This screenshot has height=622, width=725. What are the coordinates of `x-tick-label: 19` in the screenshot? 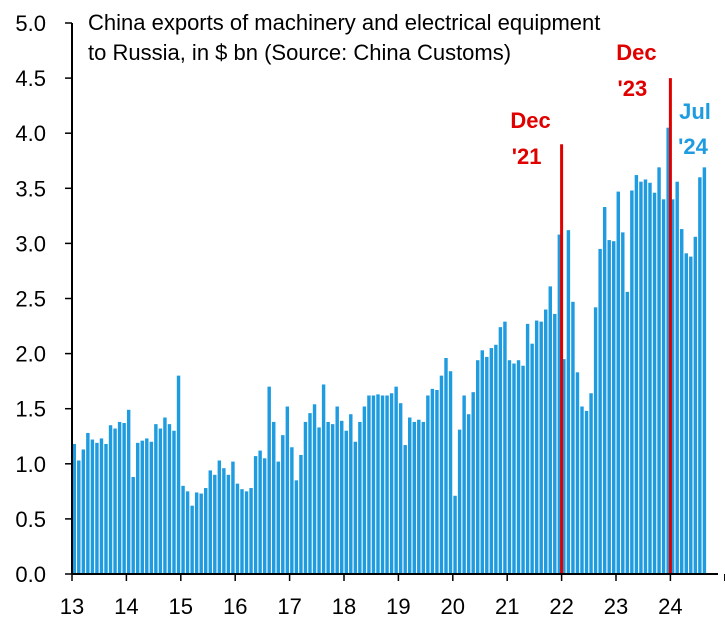 It's located at (398, 606).